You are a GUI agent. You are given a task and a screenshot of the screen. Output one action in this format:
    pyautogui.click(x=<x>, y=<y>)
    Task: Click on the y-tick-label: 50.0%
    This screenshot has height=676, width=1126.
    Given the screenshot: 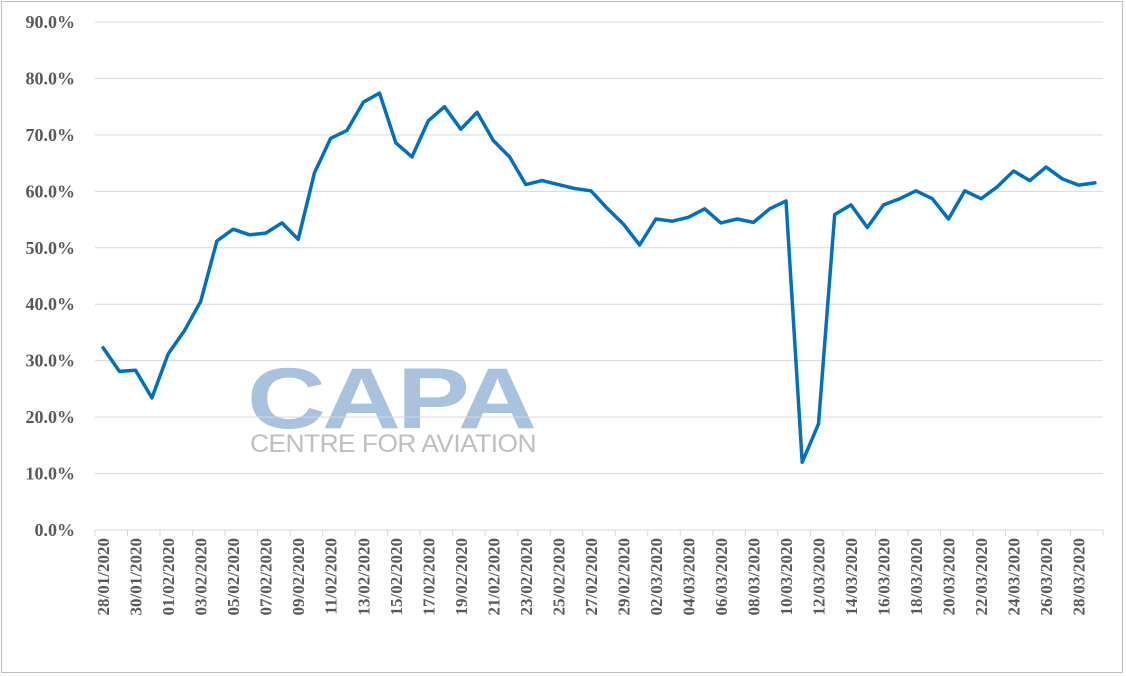 What is the action you would take?
    pyautogui.click(x=51, y=248)
    